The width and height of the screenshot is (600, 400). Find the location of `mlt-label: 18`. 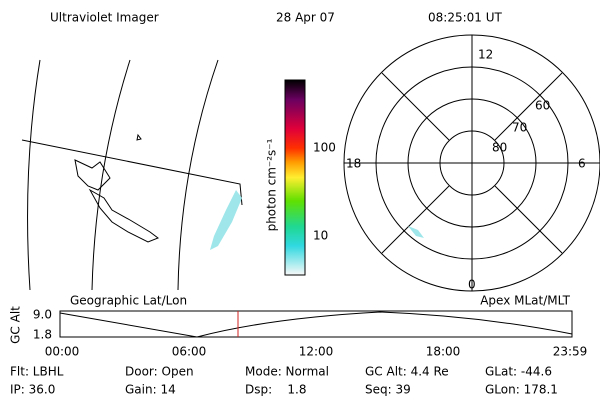

mlt-label: 18 is located at coordinates (353, 164).